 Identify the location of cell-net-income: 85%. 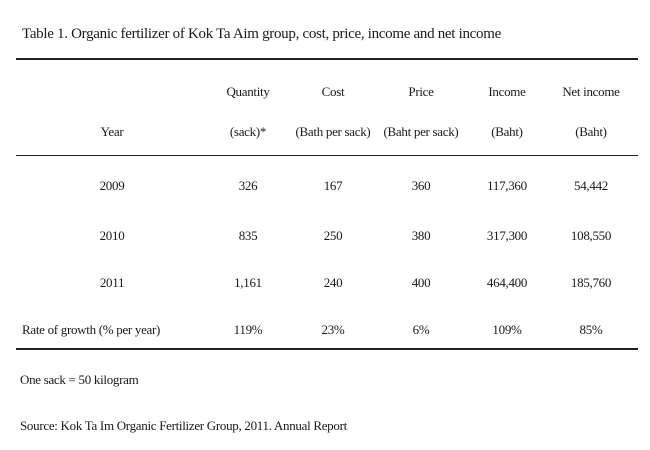
(591, 329).